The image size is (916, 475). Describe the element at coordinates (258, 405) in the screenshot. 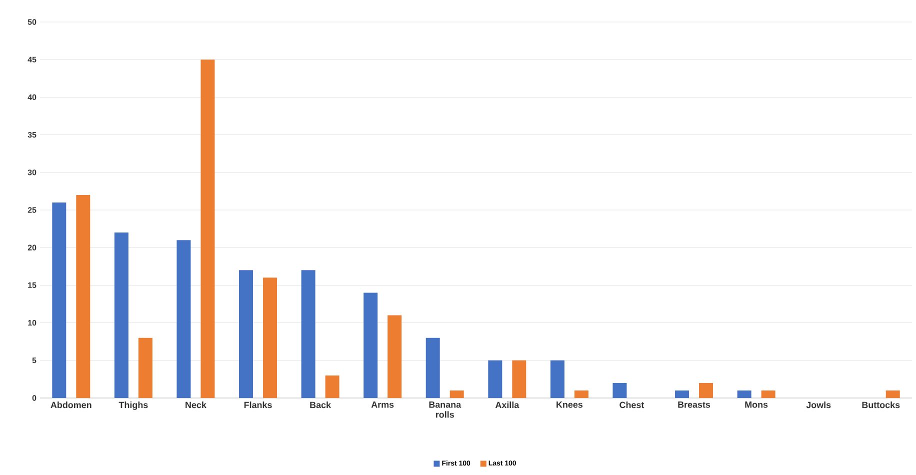

I see `x-tick-label: Flanks` at that location.